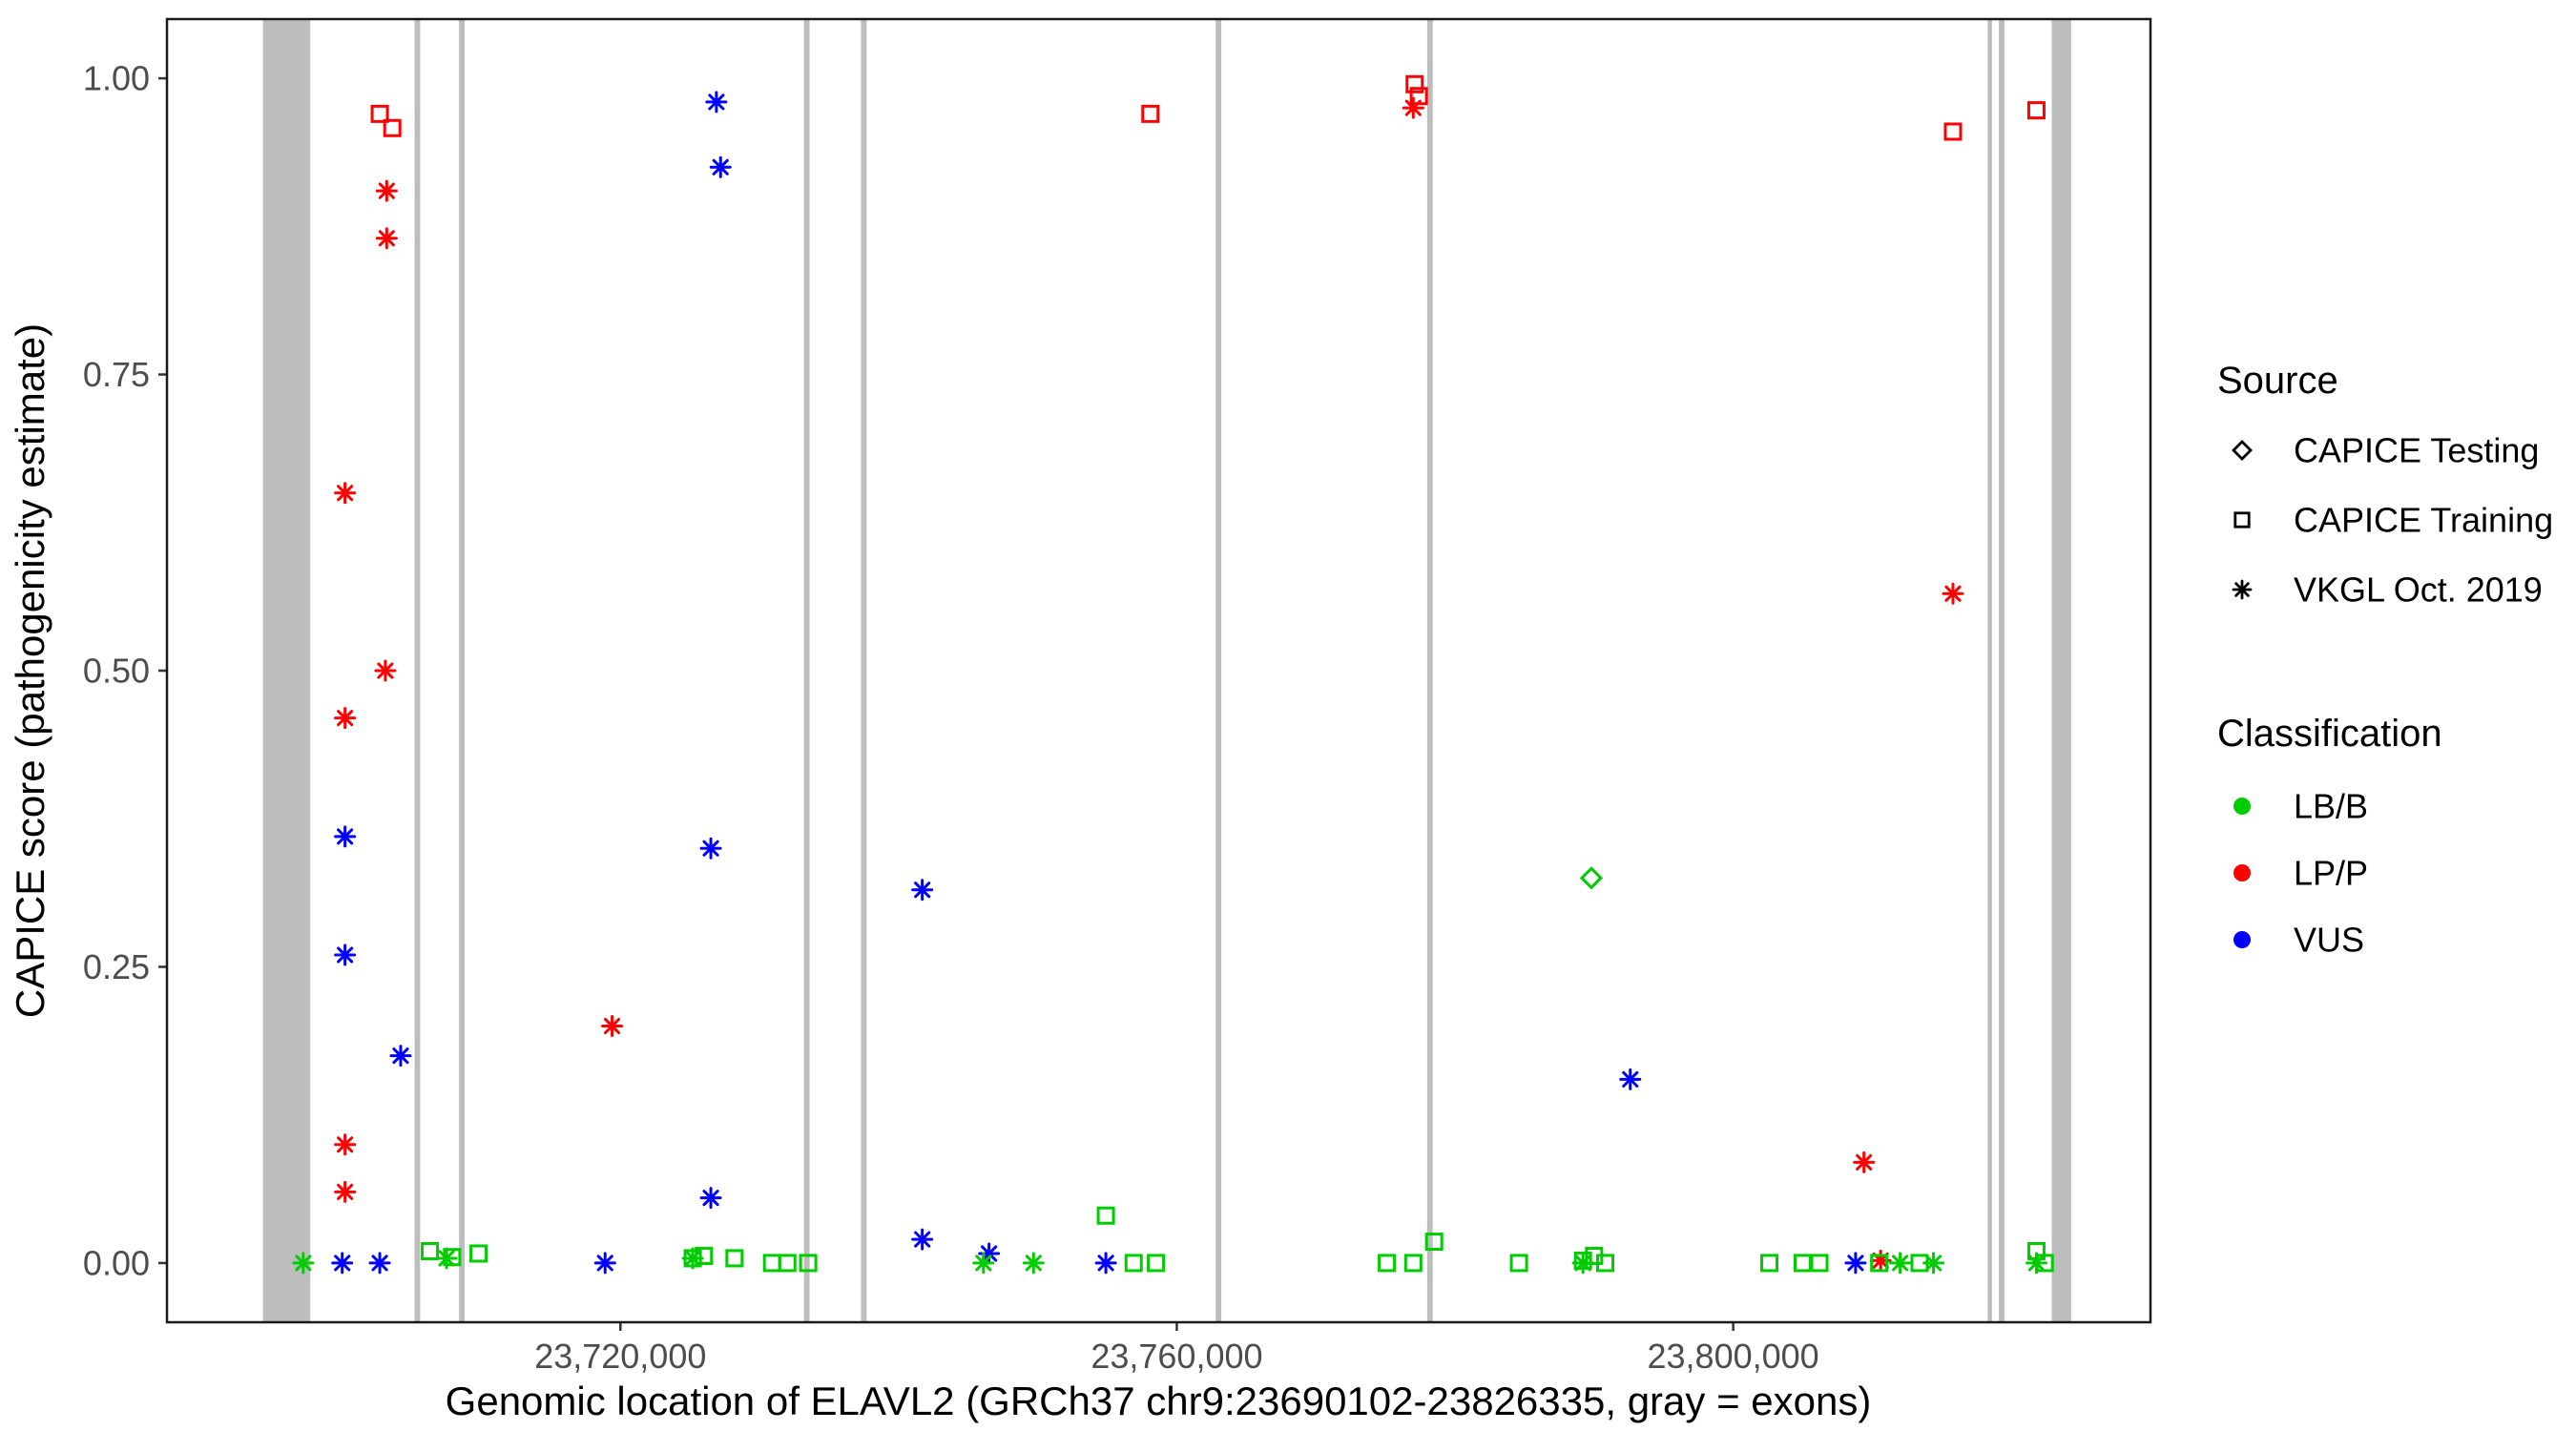 The height and width of the screenshot is (1431, 2576). What do you see at coordinates (30, 670) in the screenshot?
I see `y-axis-title: CAPICE score (pathogenicity estimate)` at bounding box center [30, 670].